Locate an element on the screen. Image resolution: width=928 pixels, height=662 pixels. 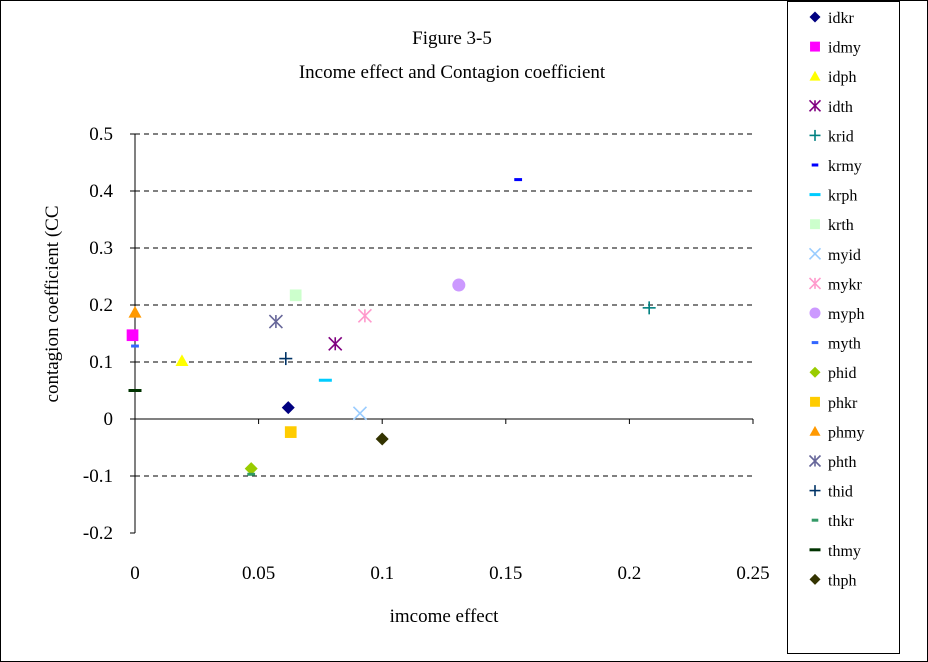
legend-label-mykr: mykr is located at coordinates (845, 284).